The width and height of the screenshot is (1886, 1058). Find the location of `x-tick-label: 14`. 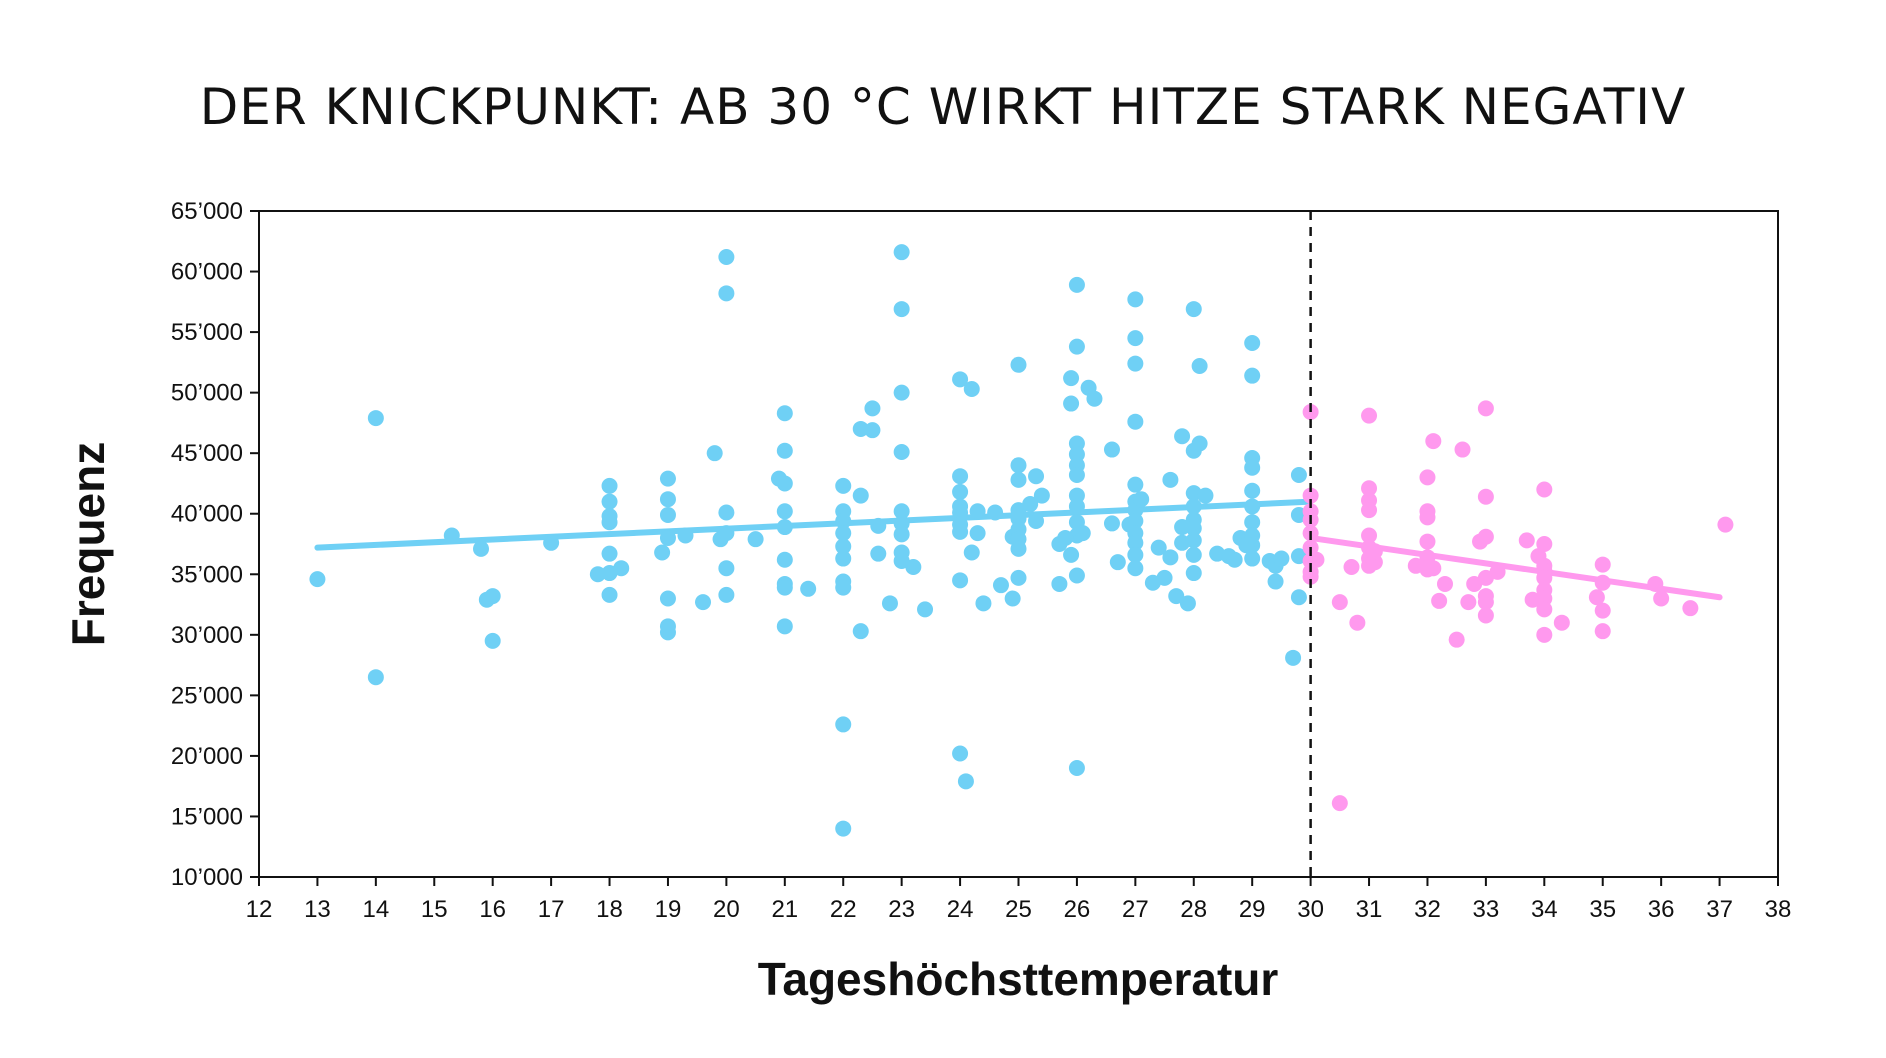

x-tick-label: 14 is located at coordinates (375, 909).